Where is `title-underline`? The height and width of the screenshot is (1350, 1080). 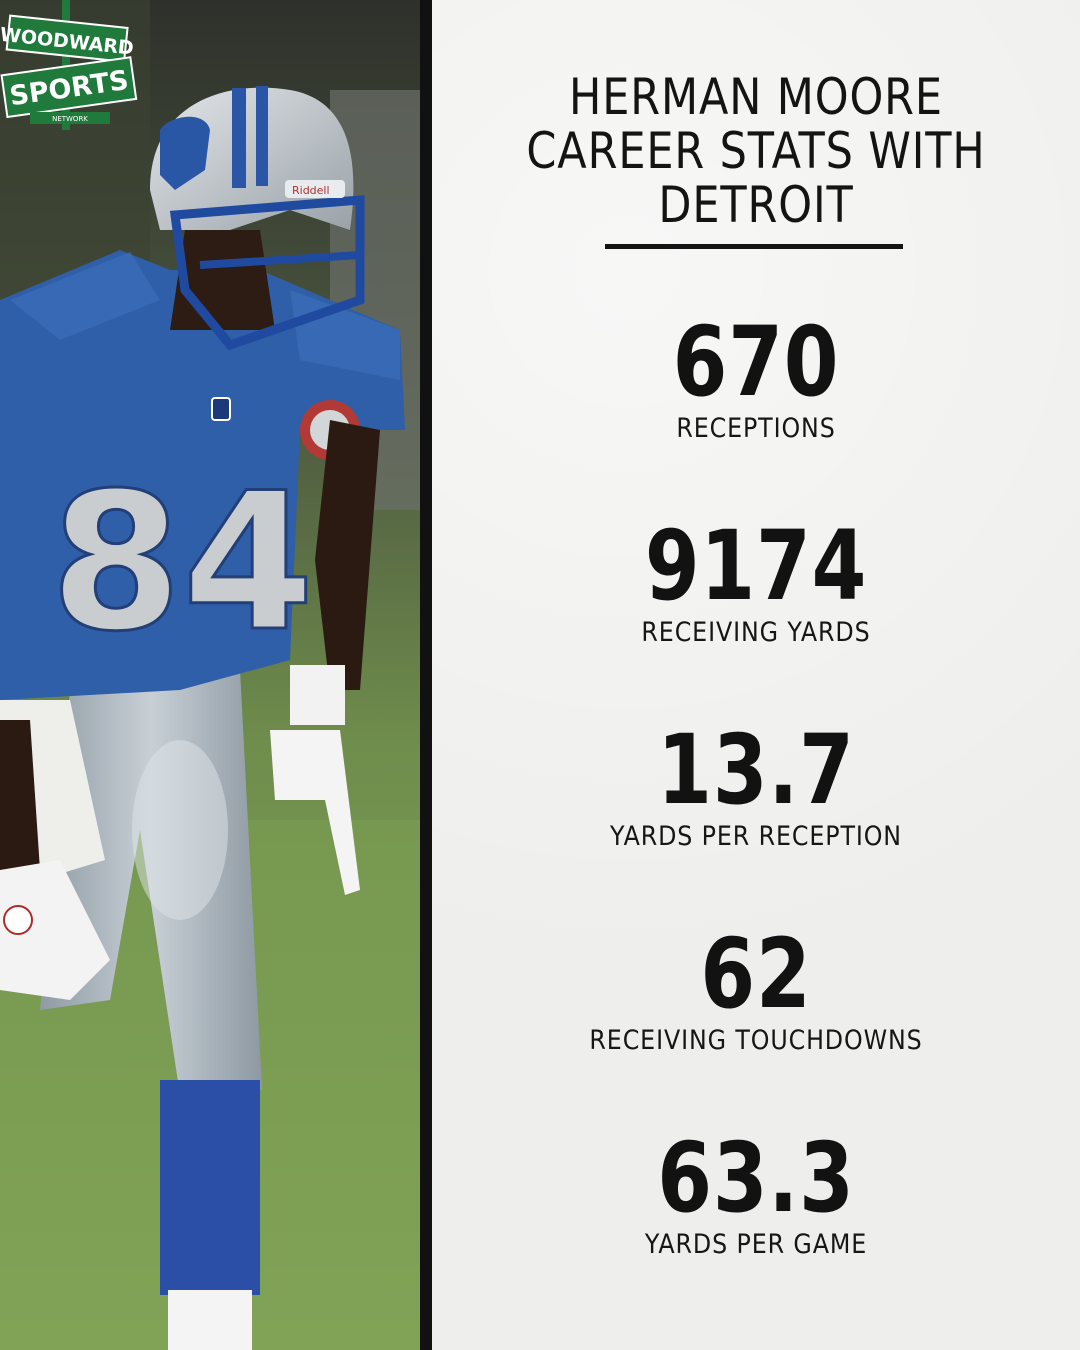
title-underline is located at coordinates (754, 246).